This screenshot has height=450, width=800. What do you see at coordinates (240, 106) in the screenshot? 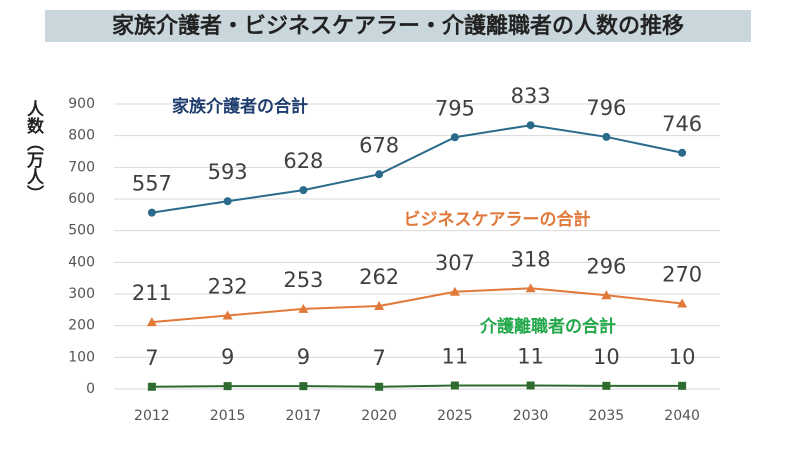
I see `series-name: 家族介護者の合計` at bounding box center [240, 106].